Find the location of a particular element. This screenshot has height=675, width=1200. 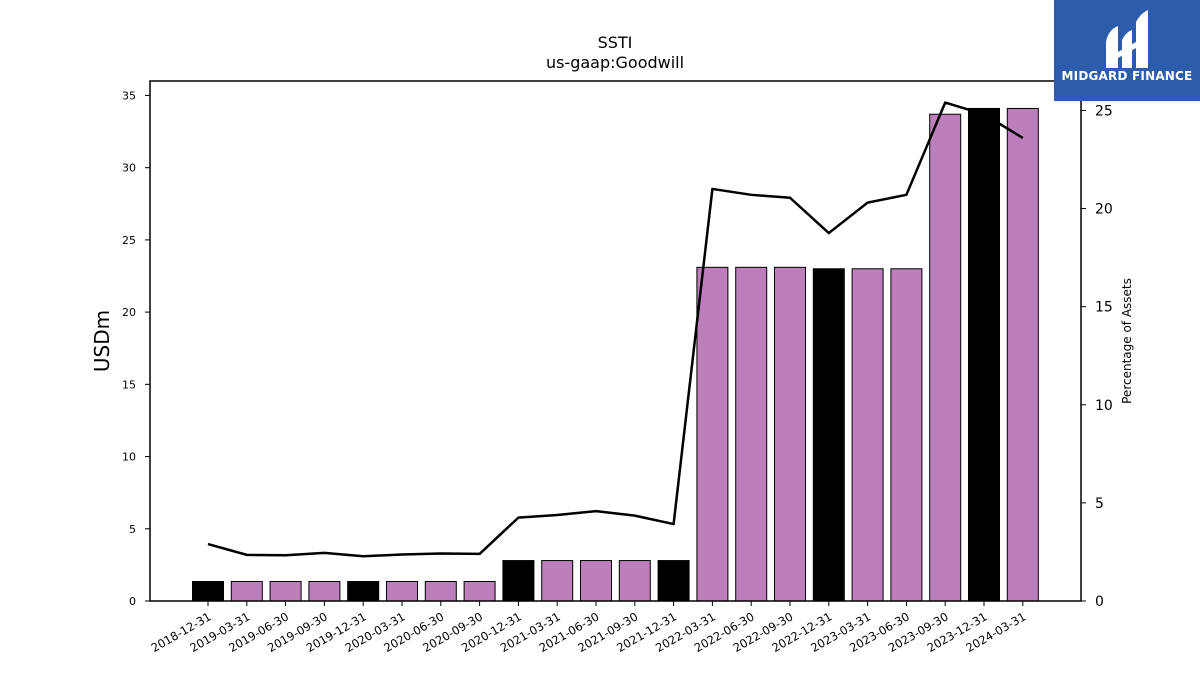

midgard-finance-logo: MIDGARD FINANCE is located at coordinates (1127, 50).